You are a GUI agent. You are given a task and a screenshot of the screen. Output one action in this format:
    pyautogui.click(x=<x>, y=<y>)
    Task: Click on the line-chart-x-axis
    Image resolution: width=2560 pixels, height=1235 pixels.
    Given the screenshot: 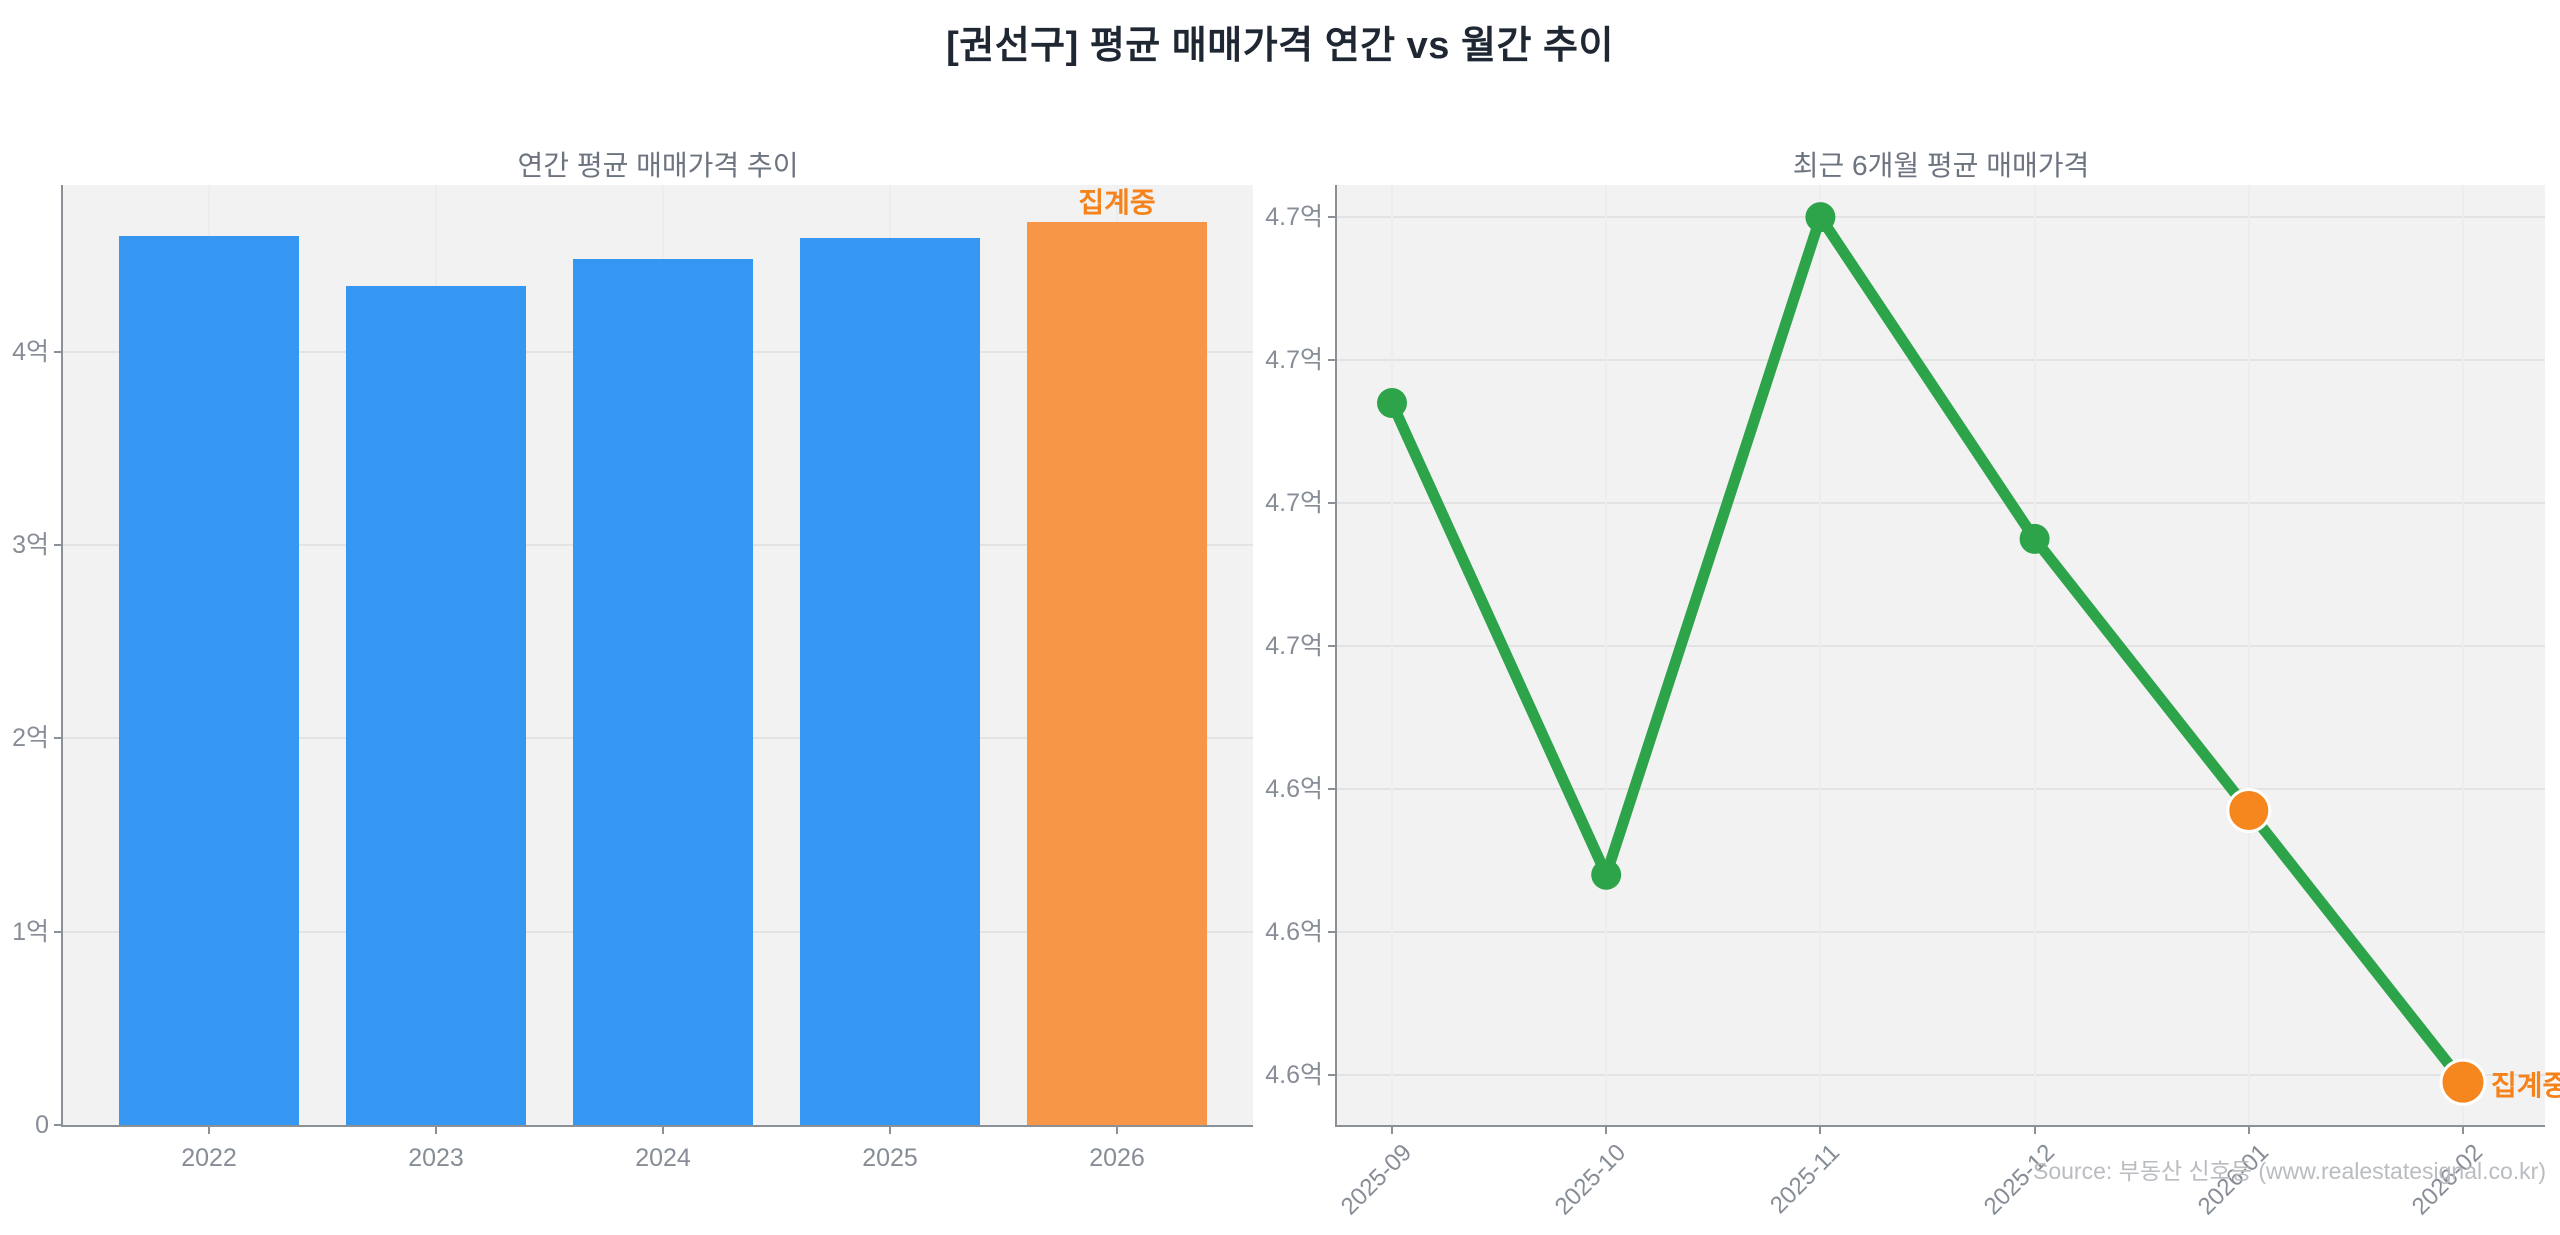 What is the action you would take?
    pyautogui.click(x=1940, y=1126)
    